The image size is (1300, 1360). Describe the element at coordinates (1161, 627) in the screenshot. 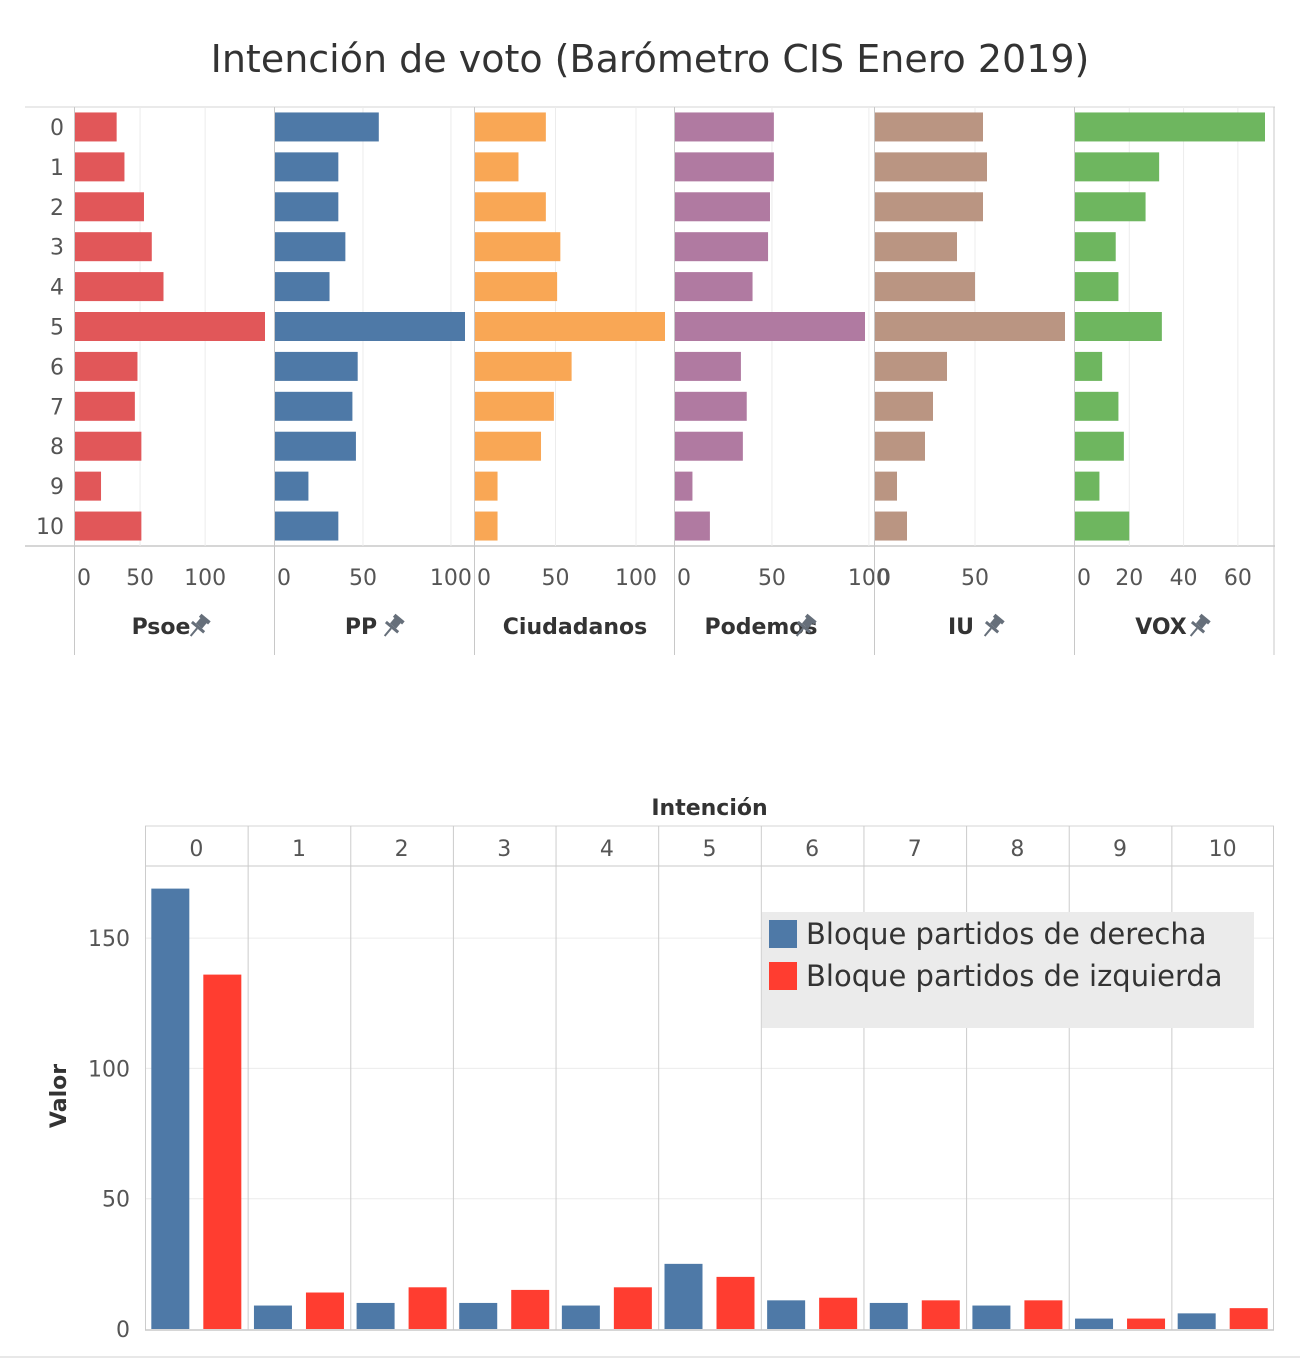

I see `panel-label-vox: VOX` at that location.